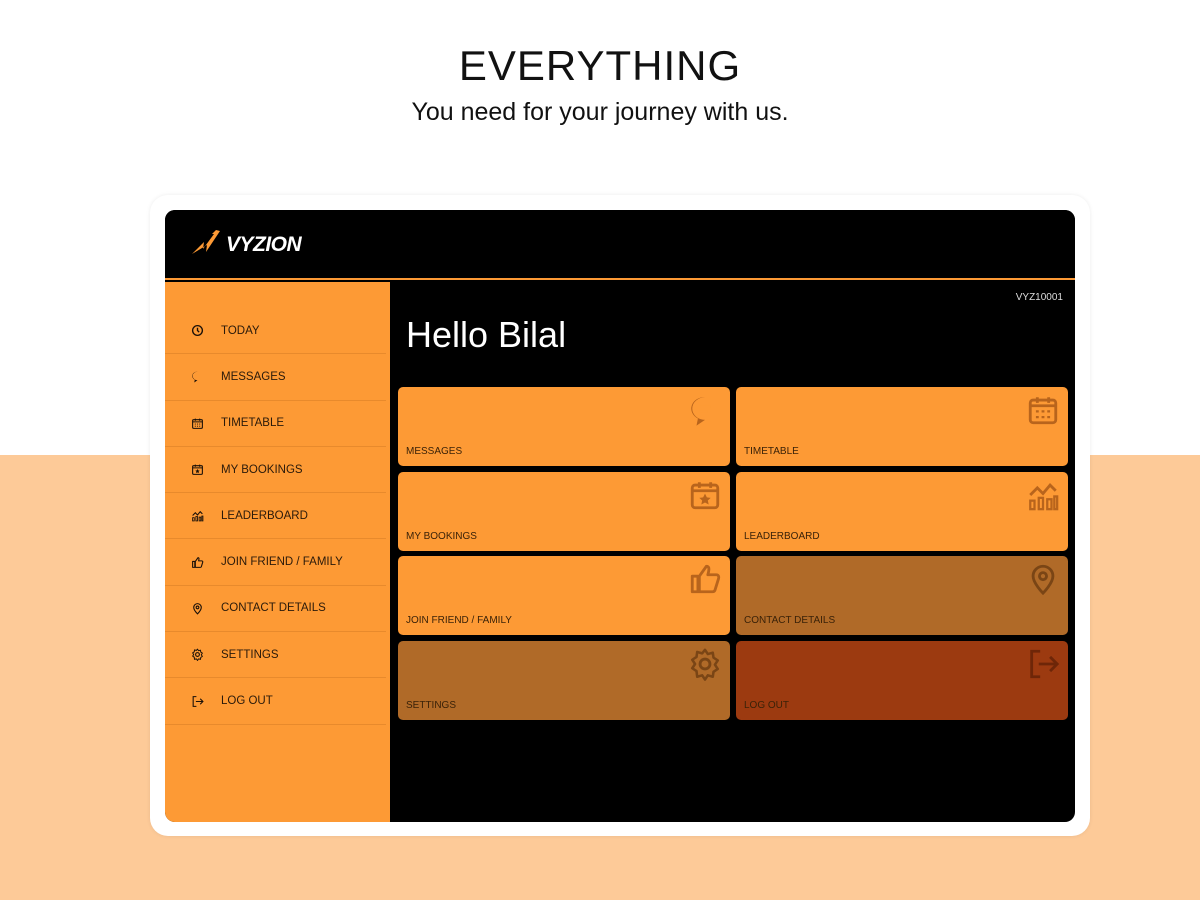  What do you see at coordinates (1039, 297) in the screenshot?
I see `user-id: VYZ10001` at bounding box center [1039, 297].